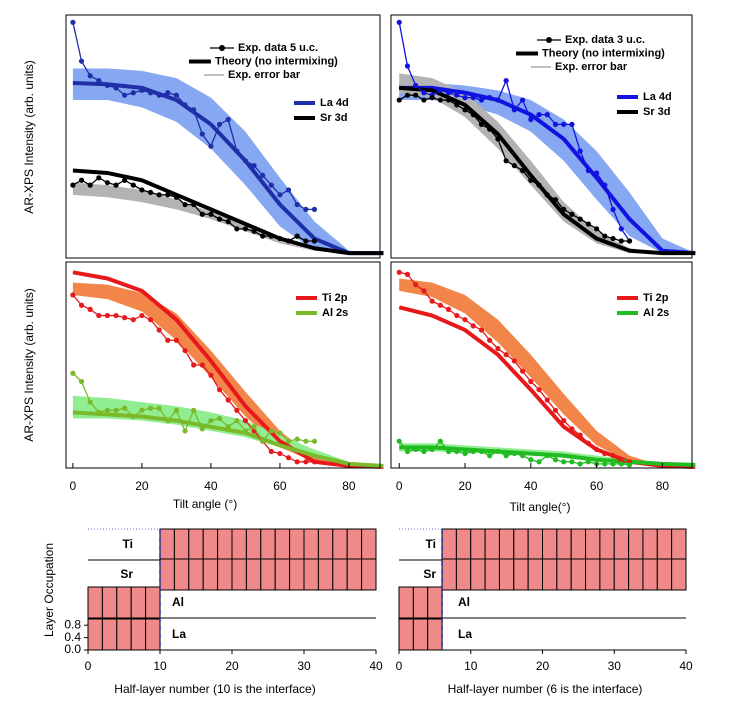 This screenshot has height=708, width=747. What do you see at coordinates (656, 313) in the screenshot?
I see `legend-label: Al 2s` at bounding box center [656, 313].